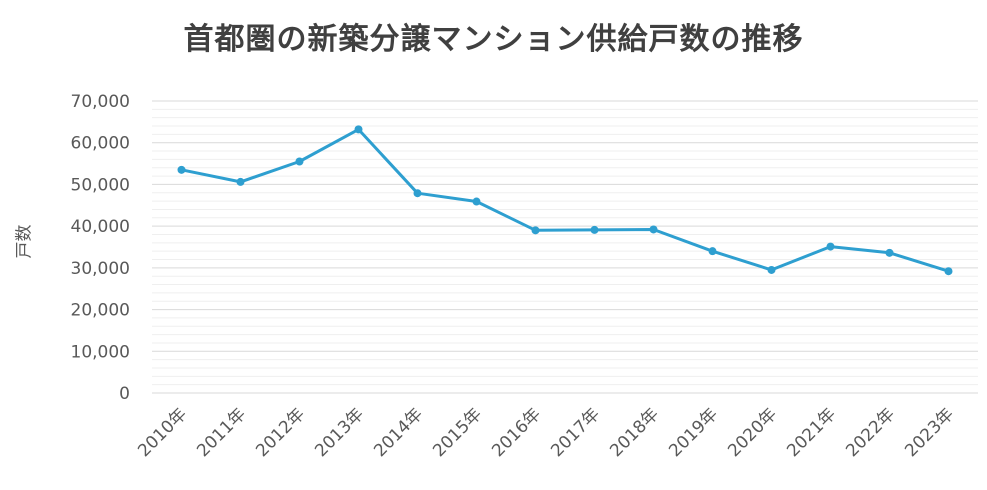 This screenshot has width=987, height=490. Describe the element at coordinates (100, 102) in the screenshot. I see `y-tick-label: 70,000` at that location.